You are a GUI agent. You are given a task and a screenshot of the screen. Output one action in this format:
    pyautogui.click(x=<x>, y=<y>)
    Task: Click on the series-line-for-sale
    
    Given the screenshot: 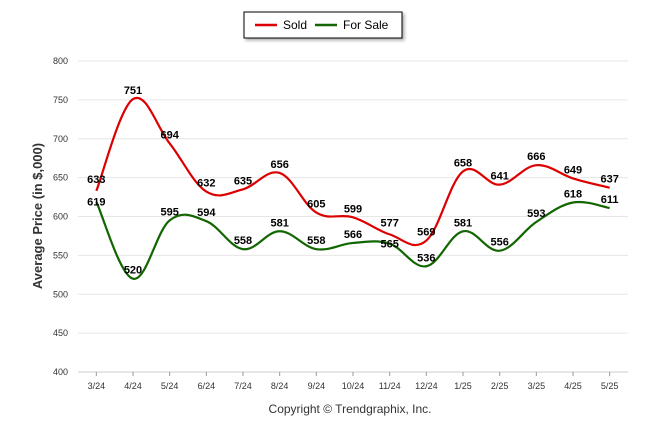 What is the action you would take?
    pyautogui.click(x=352, y=240)
    